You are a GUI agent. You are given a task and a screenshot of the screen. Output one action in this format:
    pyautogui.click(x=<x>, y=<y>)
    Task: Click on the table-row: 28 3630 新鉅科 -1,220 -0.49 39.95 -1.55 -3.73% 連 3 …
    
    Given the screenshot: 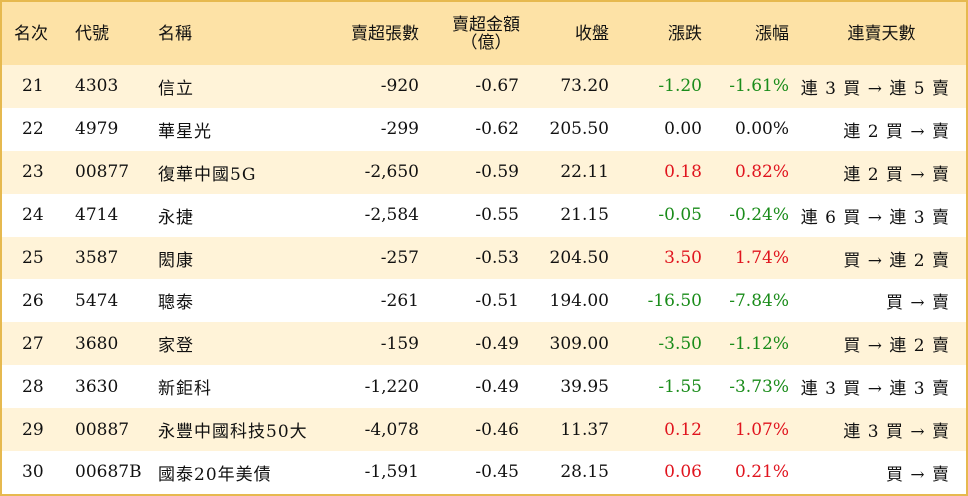 What is the action you would take?
    pyautogui.click(x=484, y=387)
    